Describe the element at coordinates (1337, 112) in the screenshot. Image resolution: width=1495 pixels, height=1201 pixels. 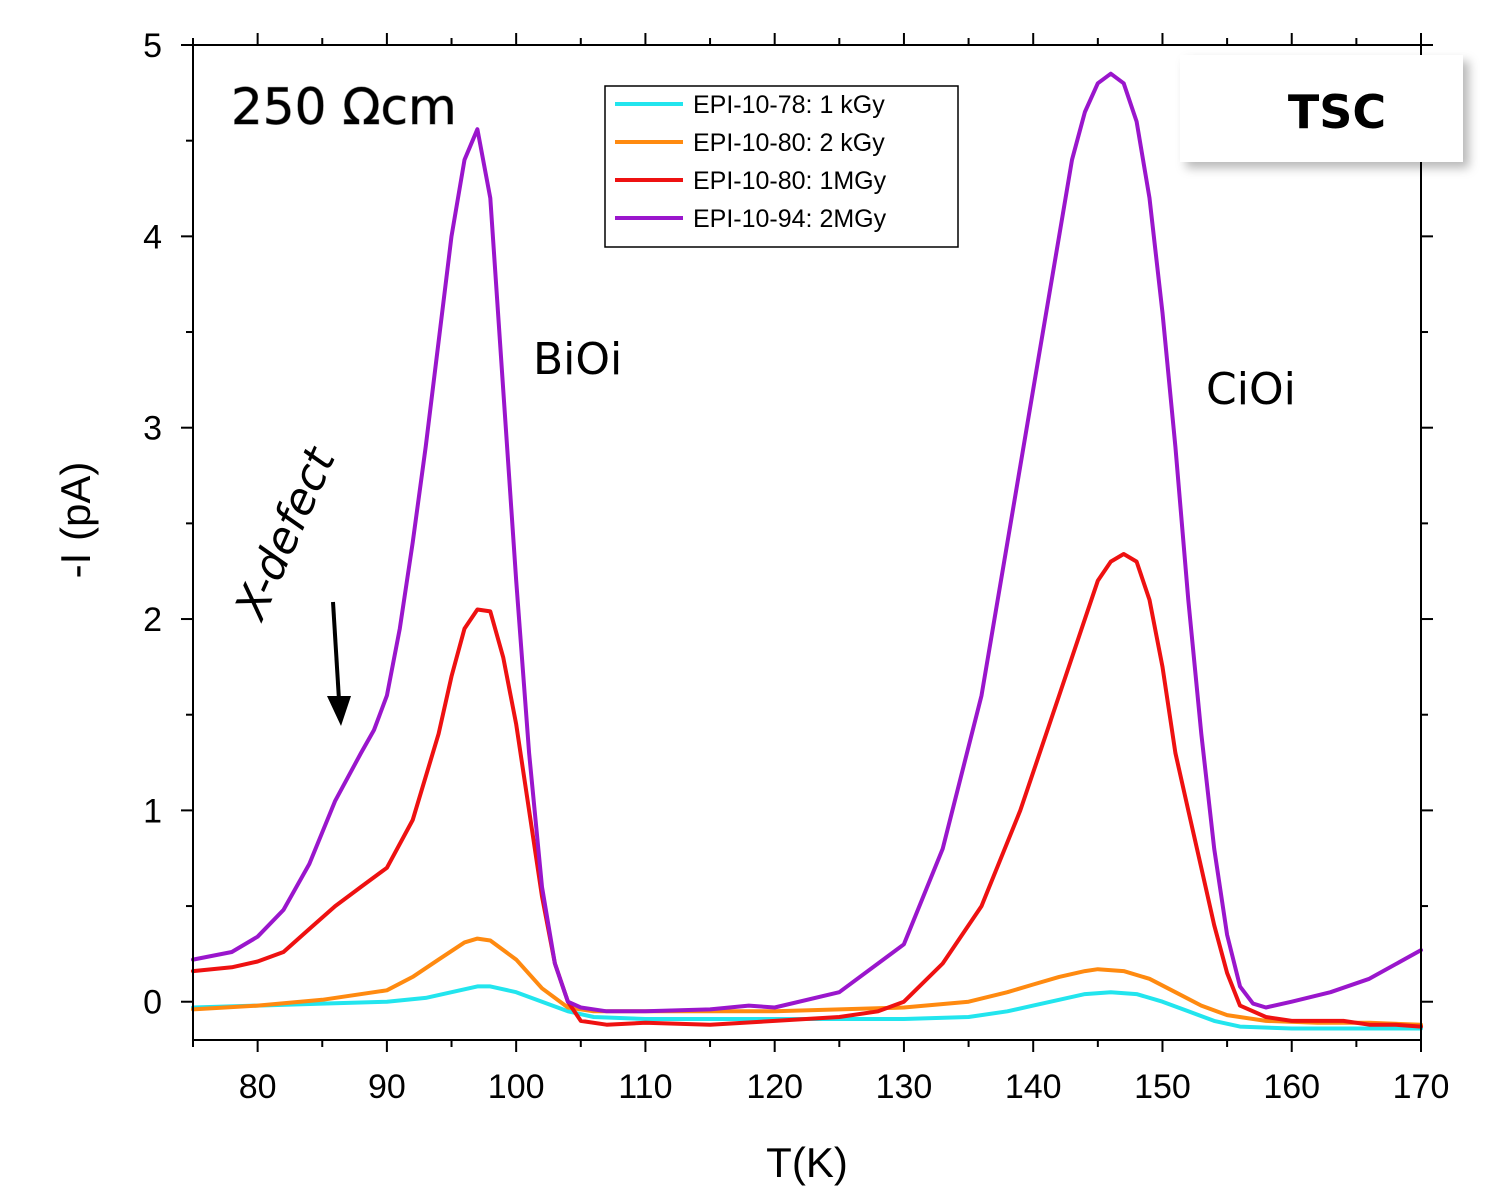
I see `tsc-badge-label: TSC` at that location.